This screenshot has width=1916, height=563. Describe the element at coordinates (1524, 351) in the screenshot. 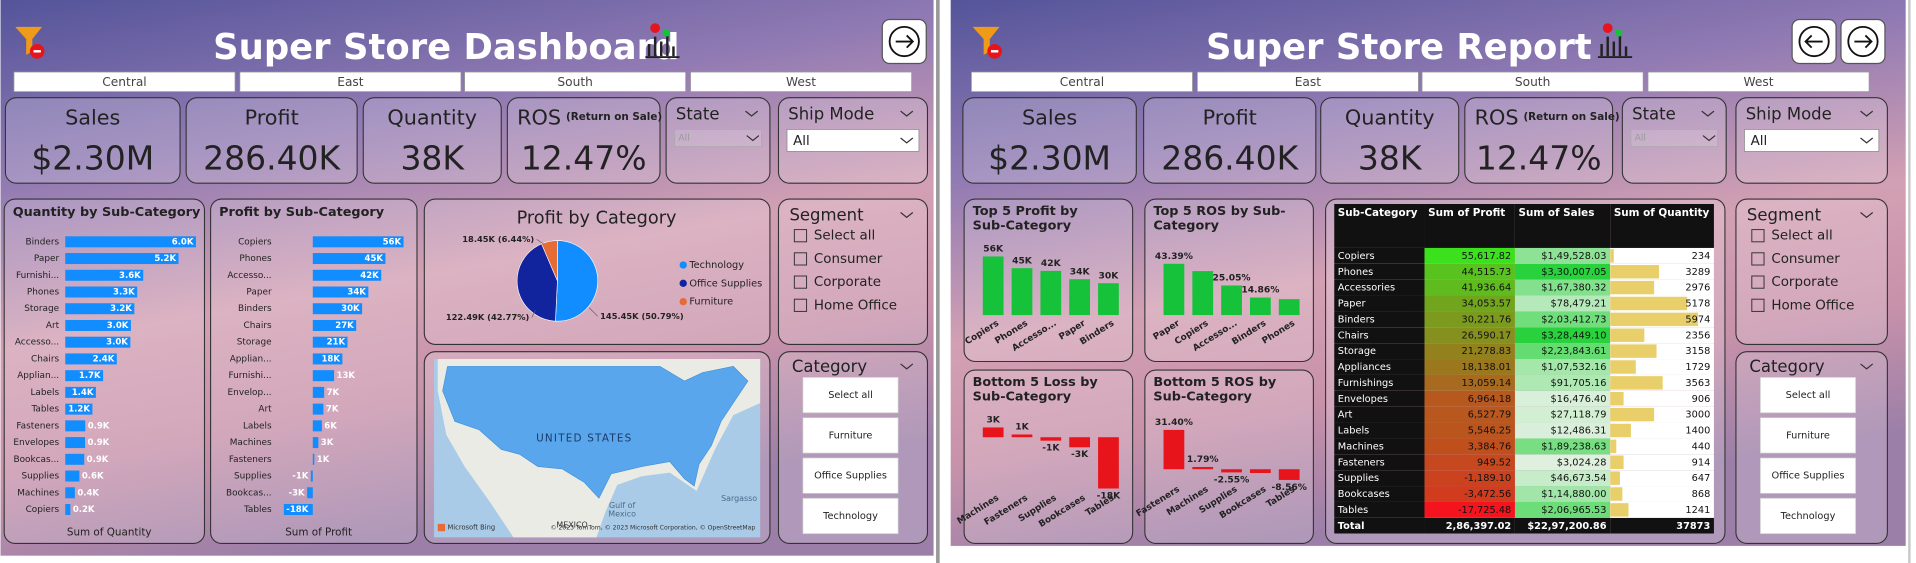

I see `table-row: Storage 21,278.83 $2,23,843.61 3158` at that location.